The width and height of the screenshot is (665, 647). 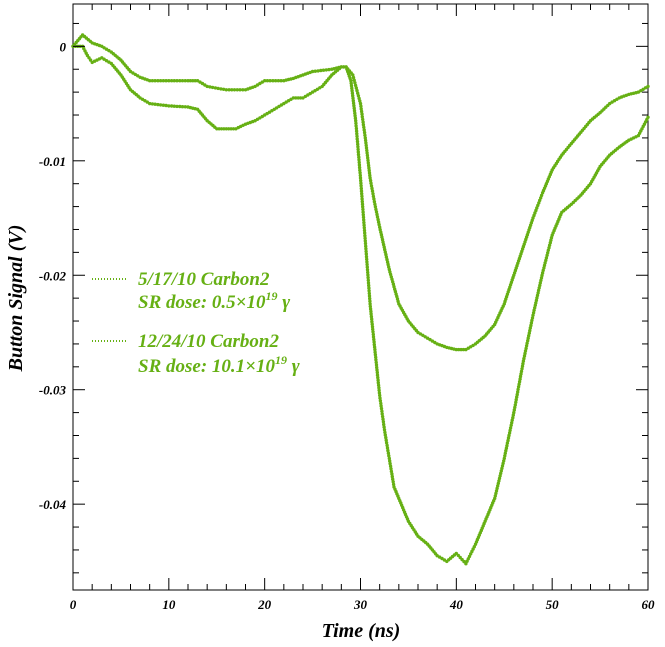 What do you see at coordinates (204, 279) in the screenshot?
I see `legend-label-1-line1: 5/17/10 Carbon2` at bounding box center [204, 279].